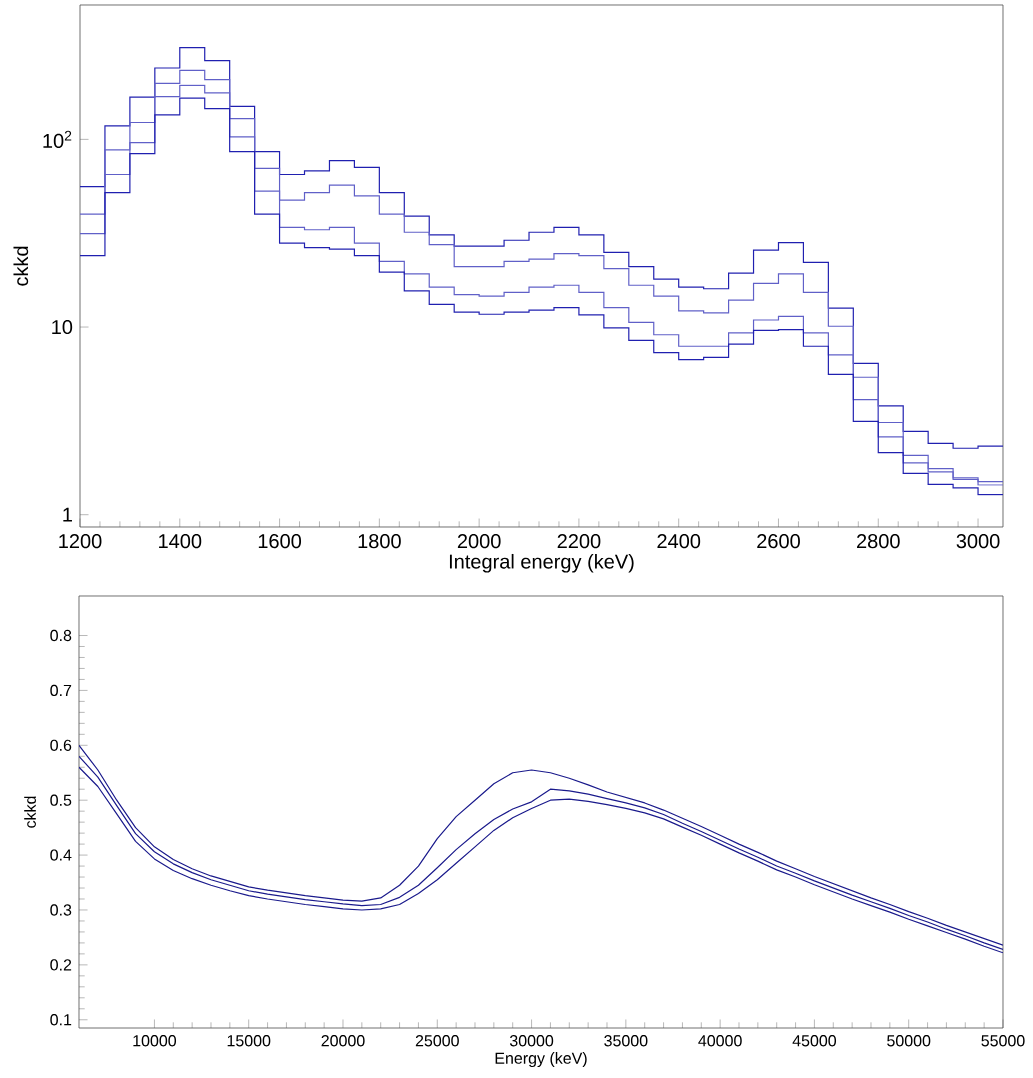 The width and height of the screenshot is (1033, 1078). I want to click on x-tick-label: 1800, so click(379, 541).